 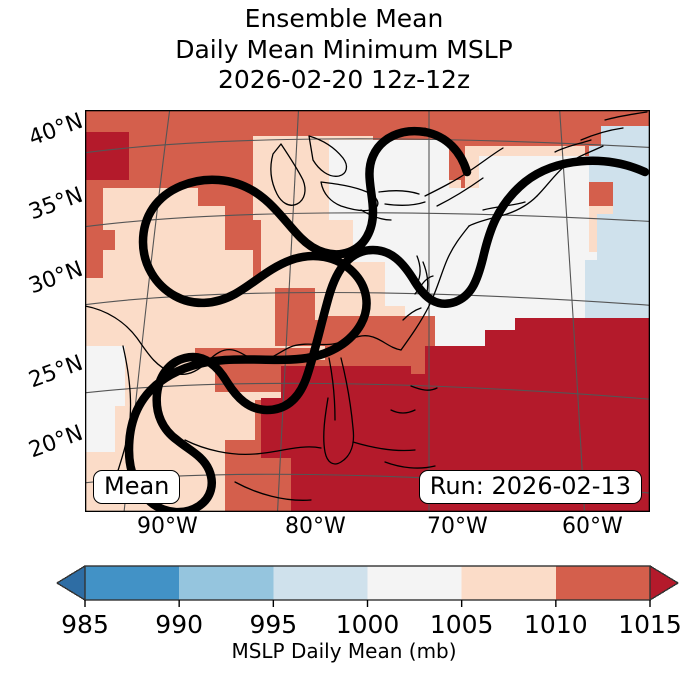 I want to click on colorbar-ticks, so click(x=367, y=603).